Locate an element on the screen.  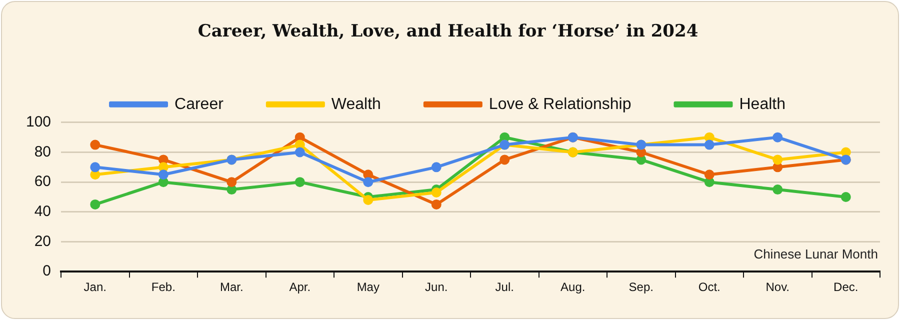
y-tick-label: 60 is located at coordinates (43, 181).